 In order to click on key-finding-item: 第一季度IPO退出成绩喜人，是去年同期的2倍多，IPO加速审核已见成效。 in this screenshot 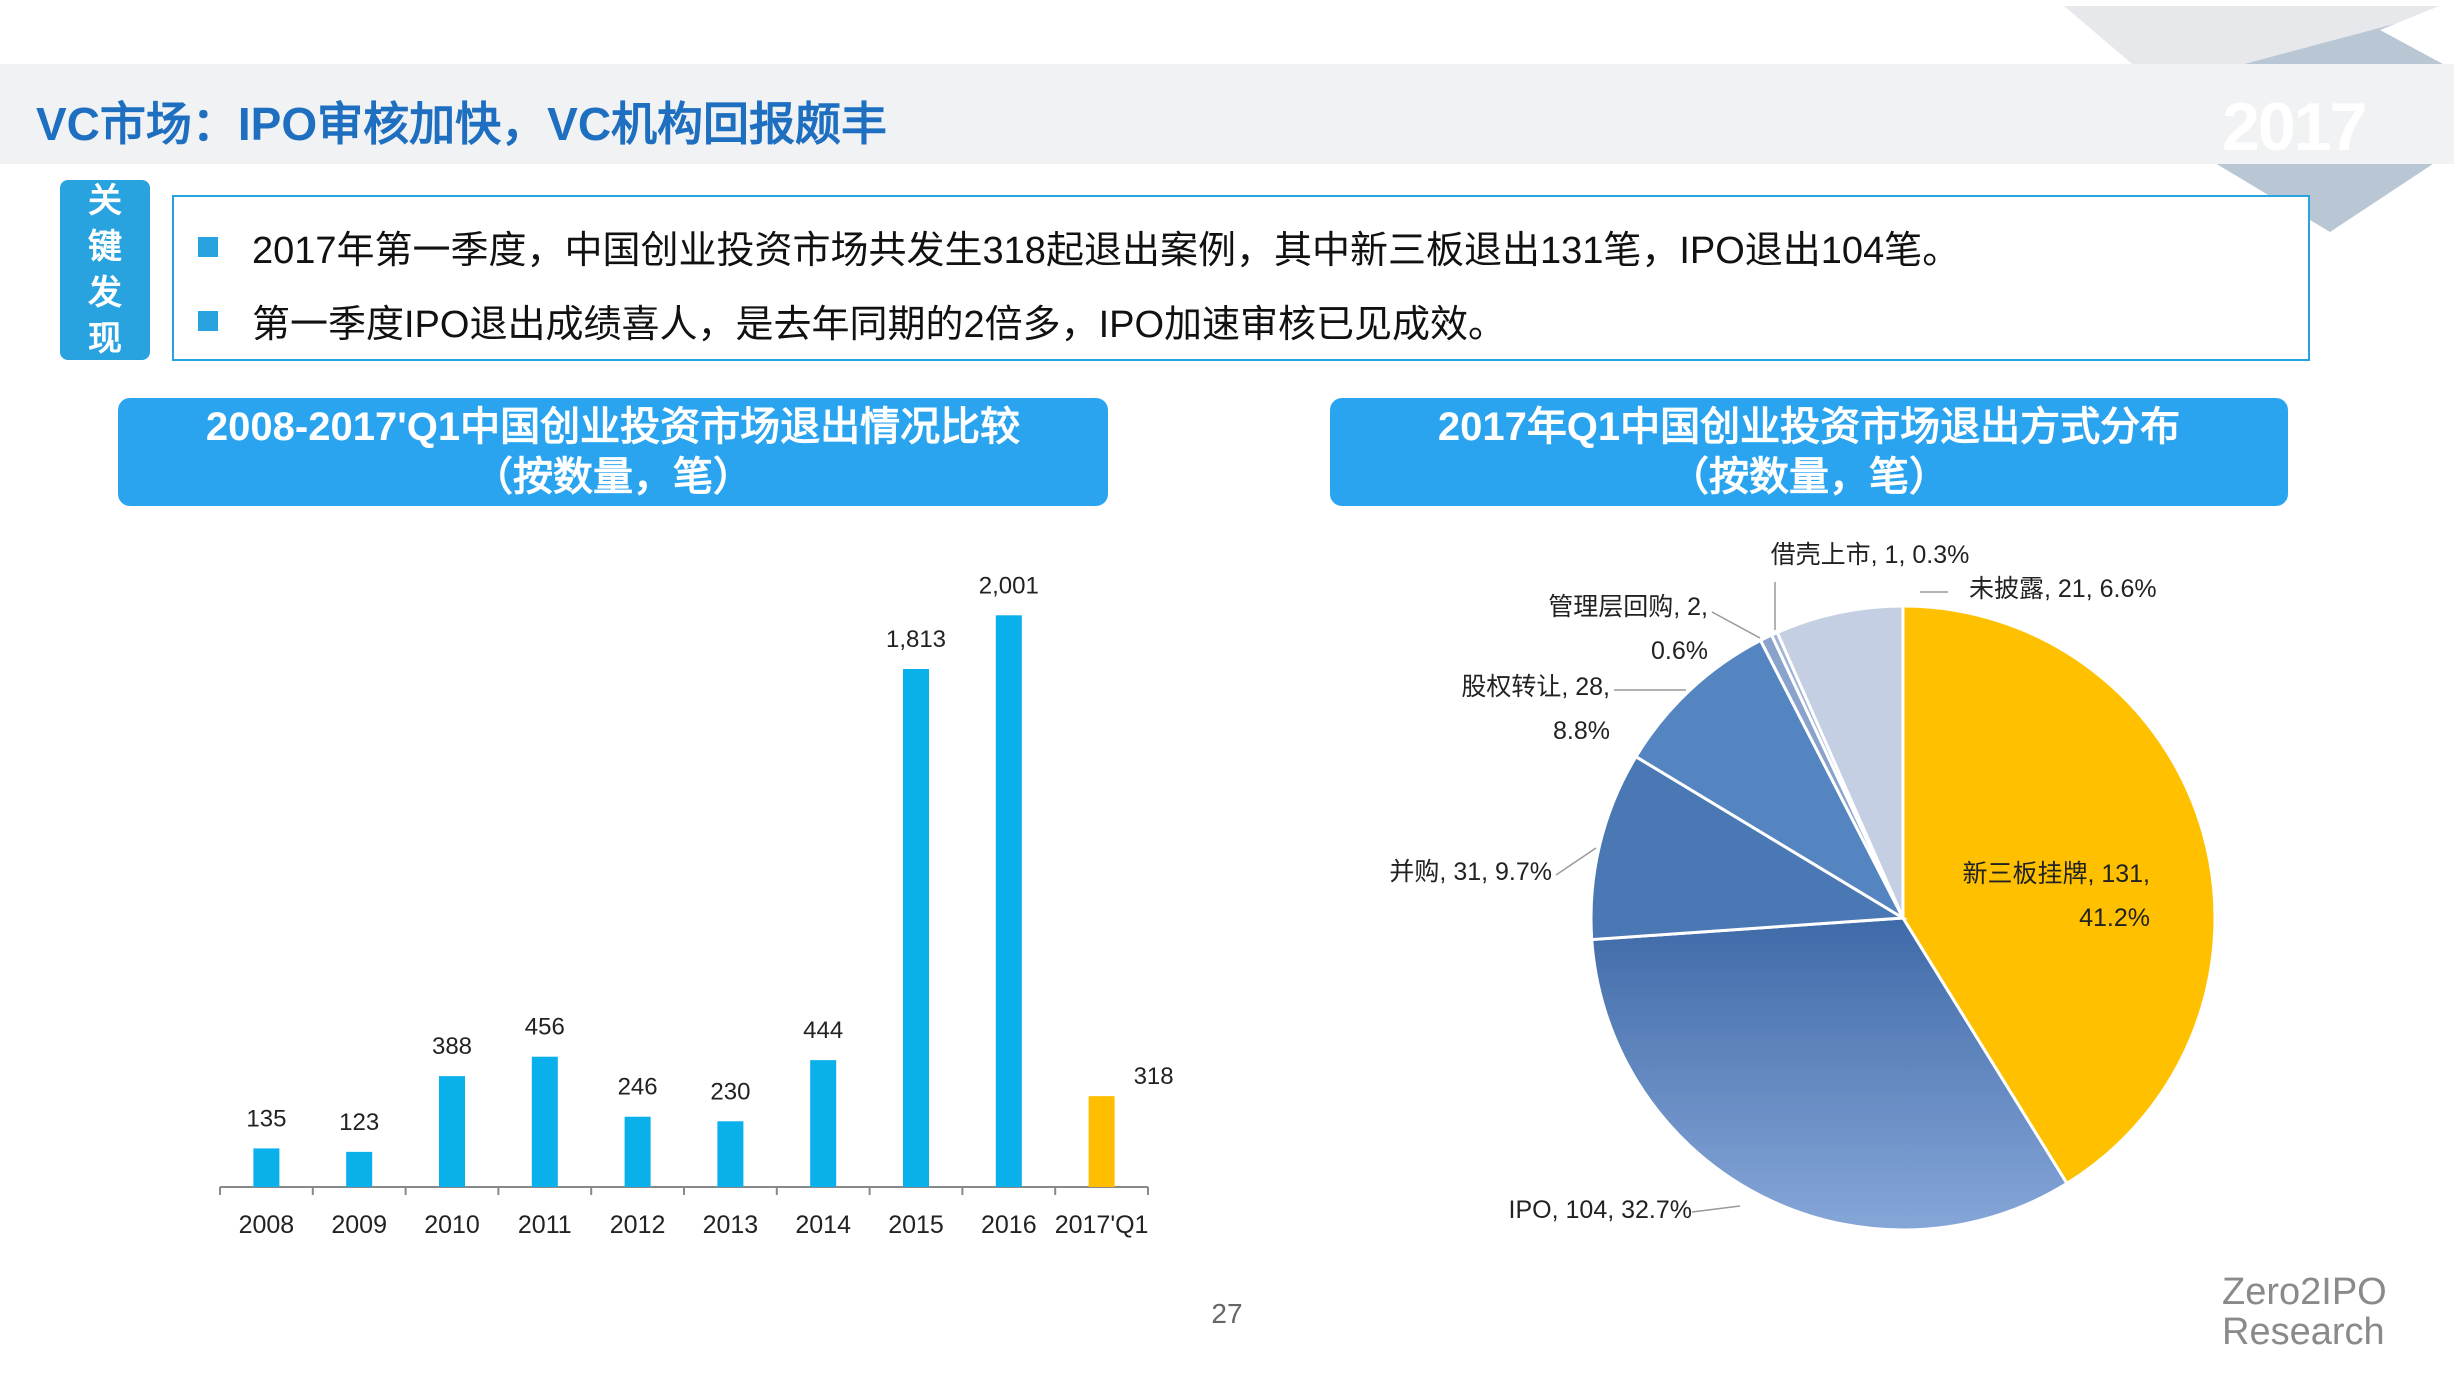, I will do `click(852, 320)`.